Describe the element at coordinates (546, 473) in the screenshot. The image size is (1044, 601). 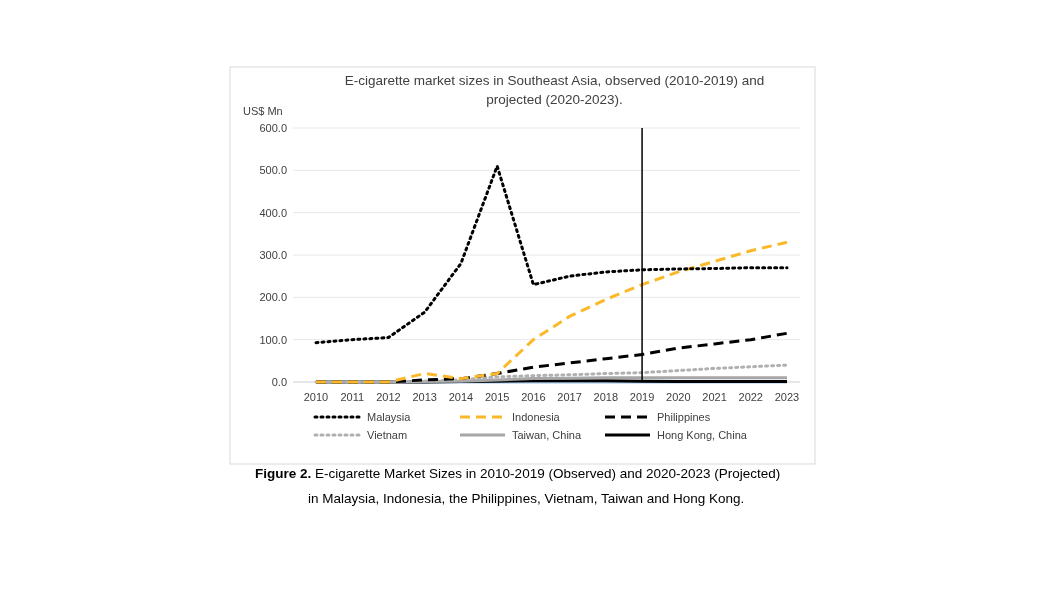
I see `text: E-cigarette Market Sizes in 2010-2019 (Observed) and 2020-2023 (Projected)` at that location.